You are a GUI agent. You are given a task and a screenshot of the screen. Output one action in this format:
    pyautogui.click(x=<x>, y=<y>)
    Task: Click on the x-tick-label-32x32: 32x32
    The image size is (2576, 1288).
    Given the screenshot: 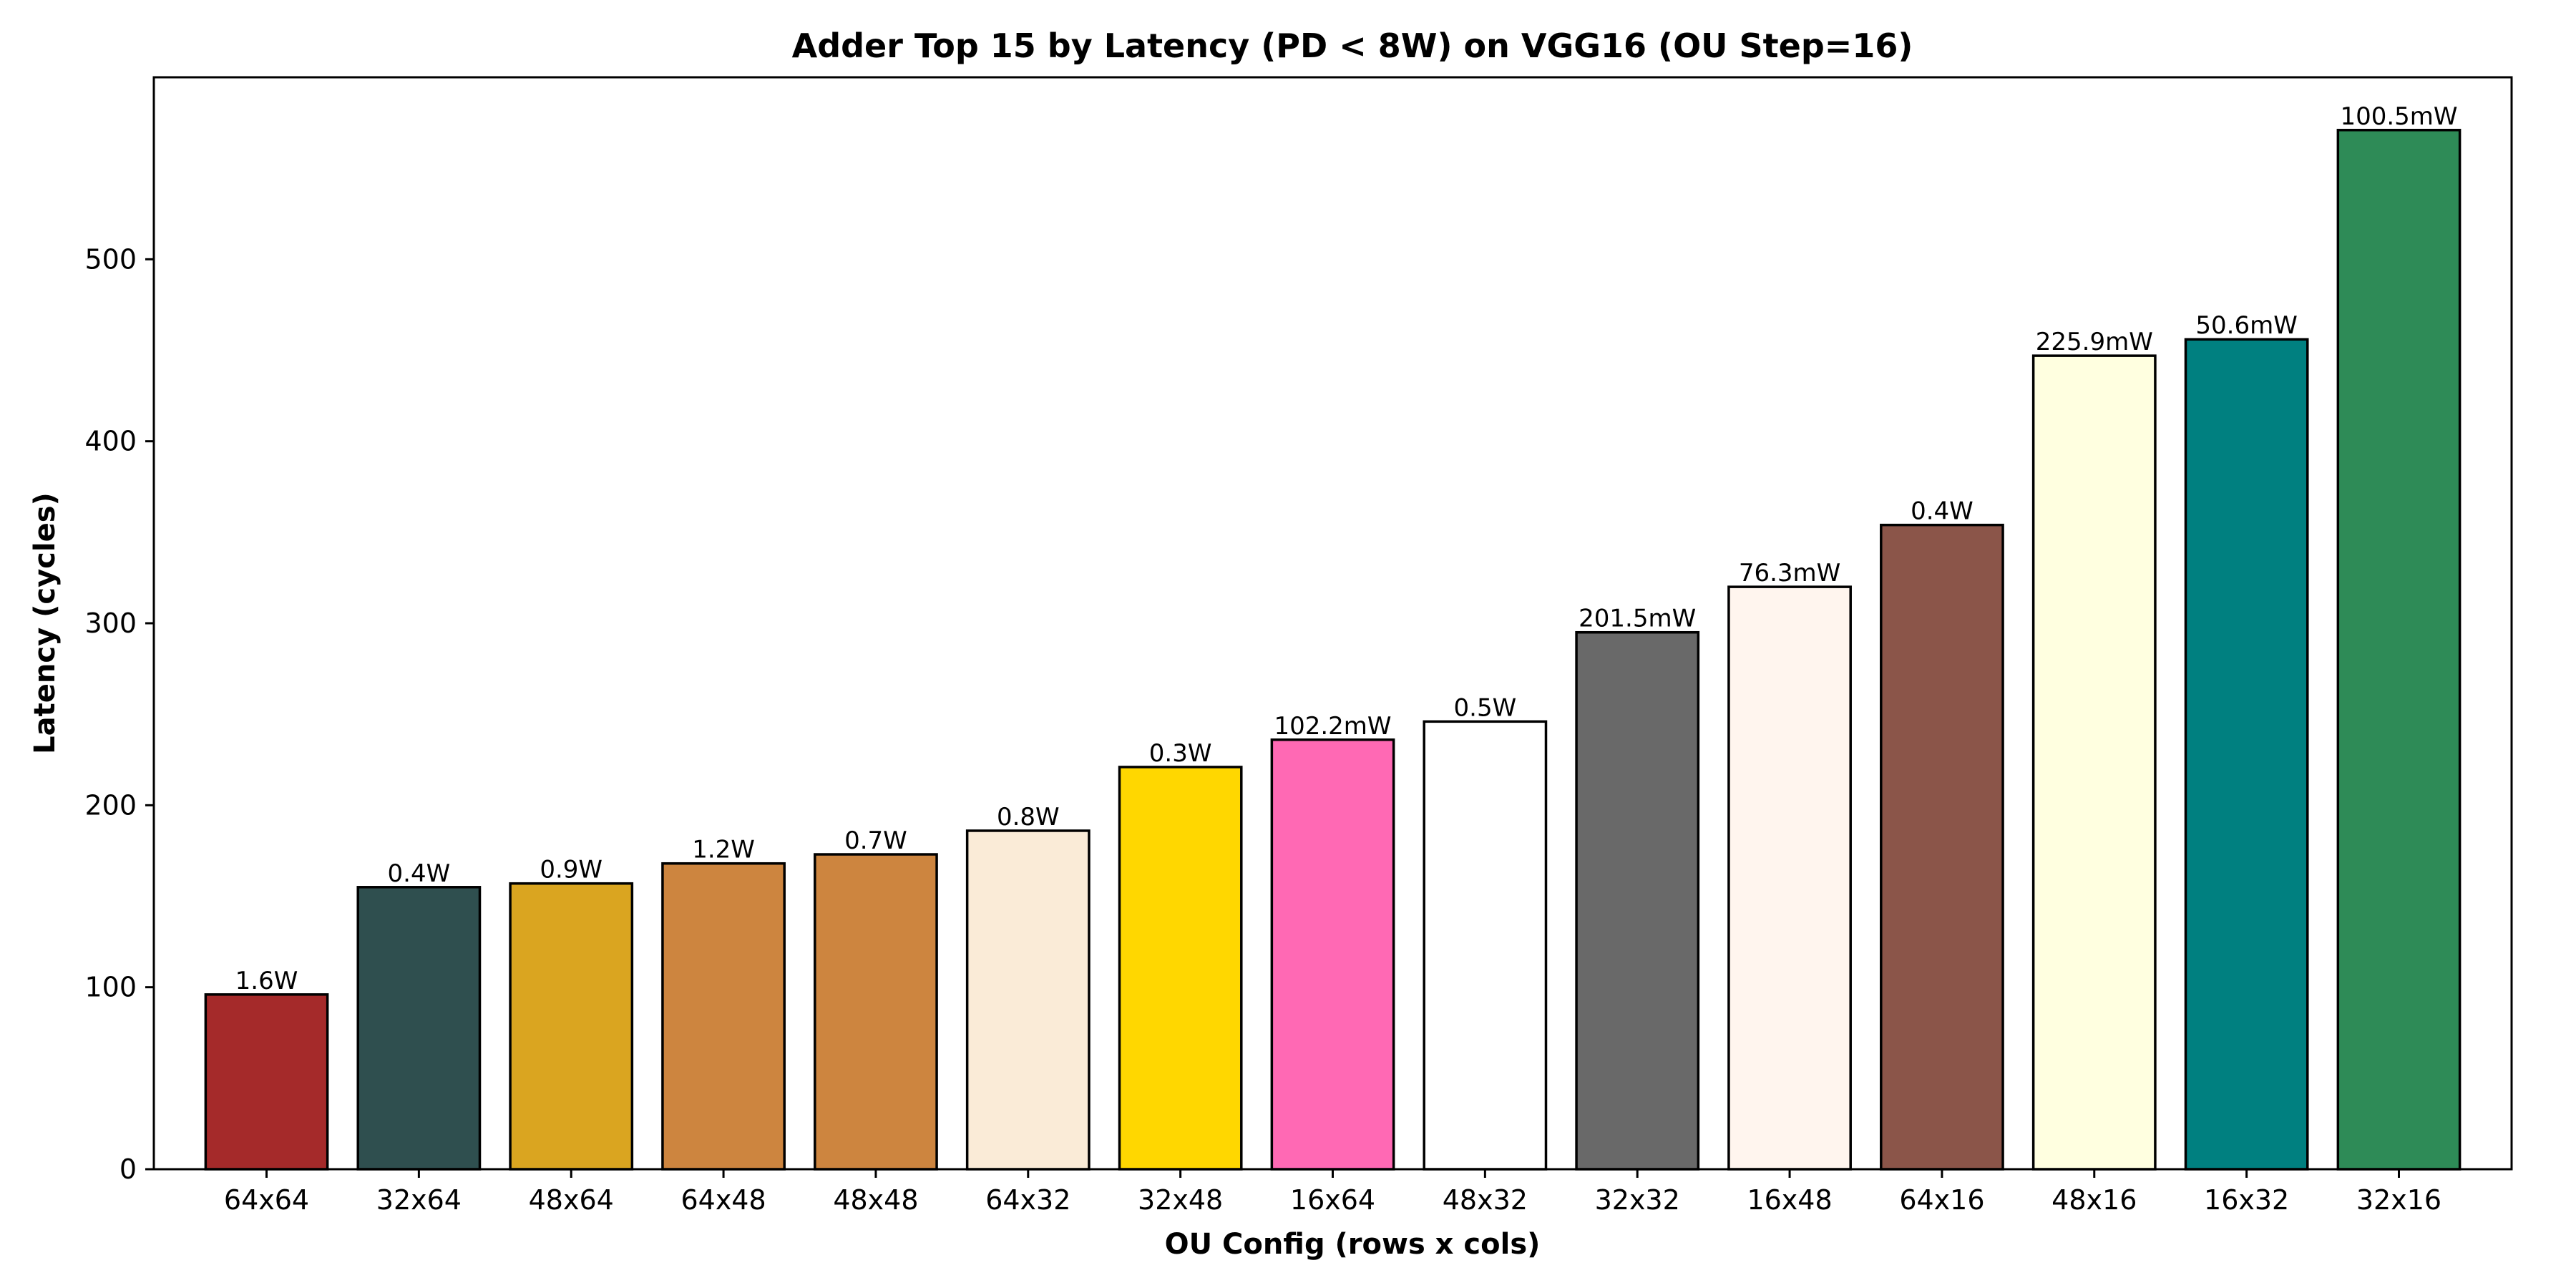 What is the action you would take?
    pyautogui.click(x=1637, y=1200)
    